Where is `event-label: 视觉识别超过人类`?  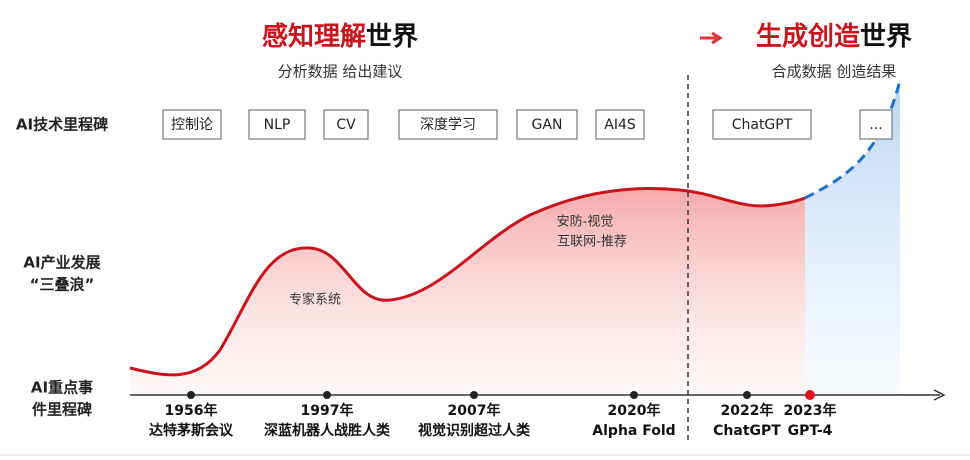
event-label: 视觉识别超过人类 is located at coordinates (474, 430).